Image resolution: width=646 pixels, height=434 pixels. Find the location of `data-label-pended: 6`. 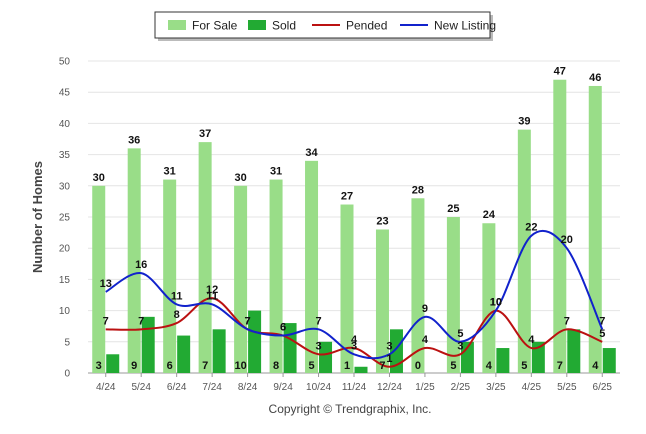

data-label-pended: 6 is located at coordinates (283, 328).